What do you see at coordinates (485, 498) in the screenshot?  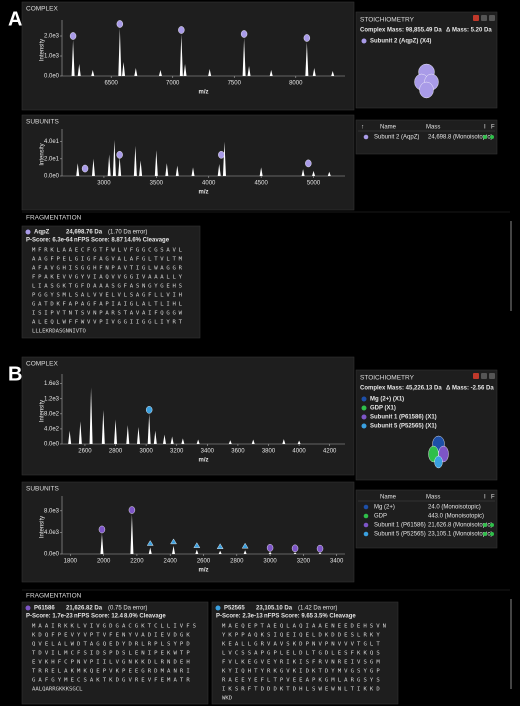 I see `table-header: I` at bounding box center [485, 498].